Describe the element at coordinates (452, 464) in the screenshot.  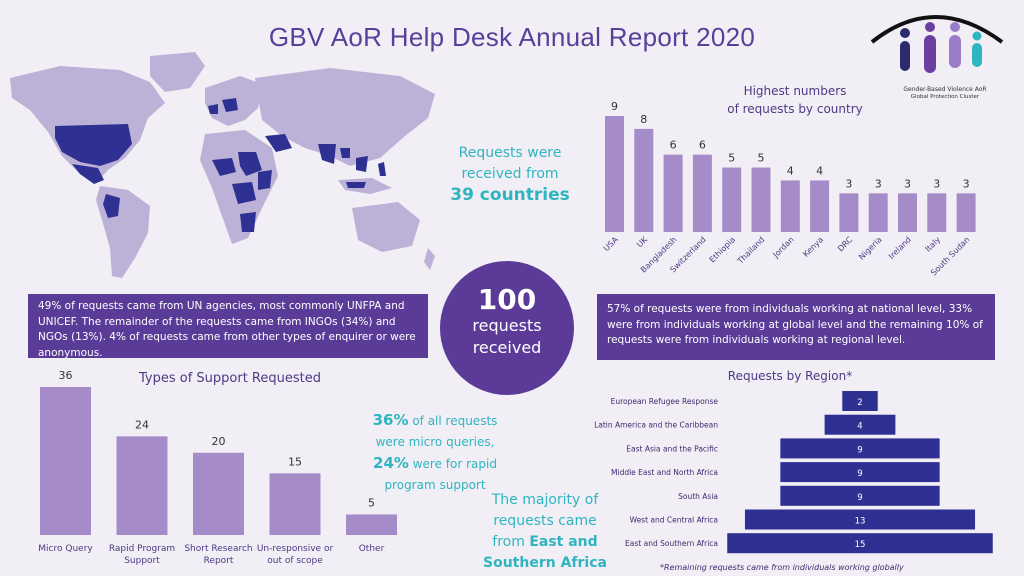
I see `micro-text-3: were for rapid` at that location.